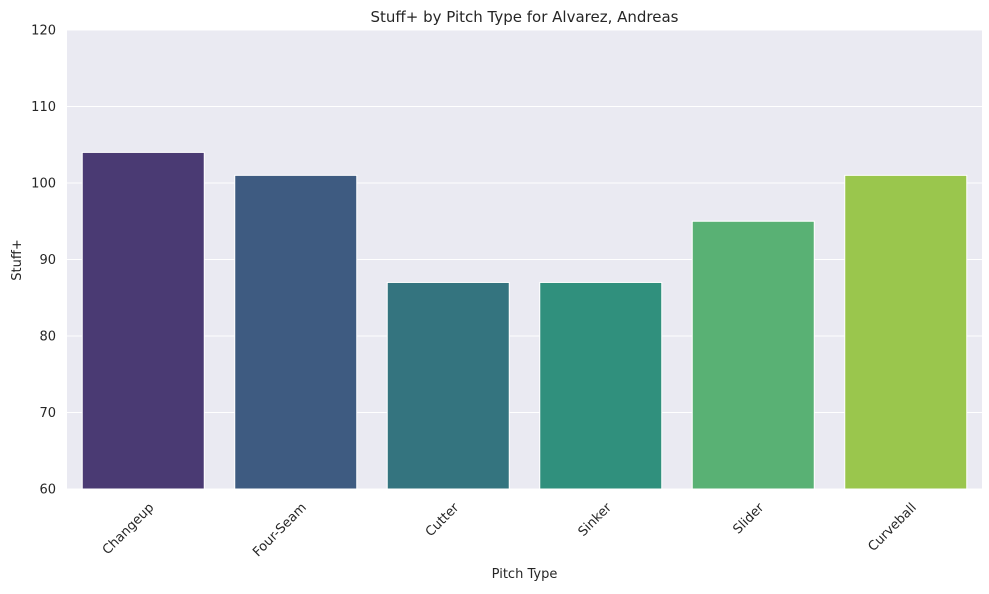  I want to click on bar-four-seam, so click(296, 332).